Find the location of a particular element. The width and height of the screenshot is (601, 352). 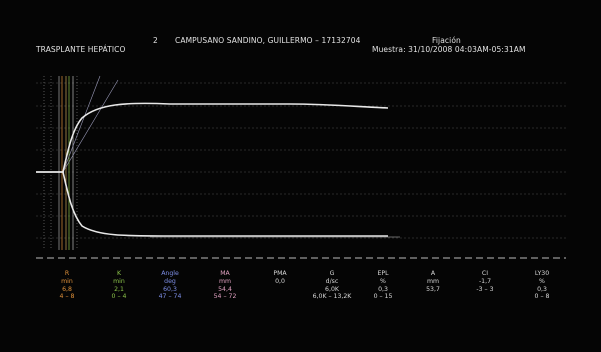

status-label: Fijación is located at coordinates (446, 40).